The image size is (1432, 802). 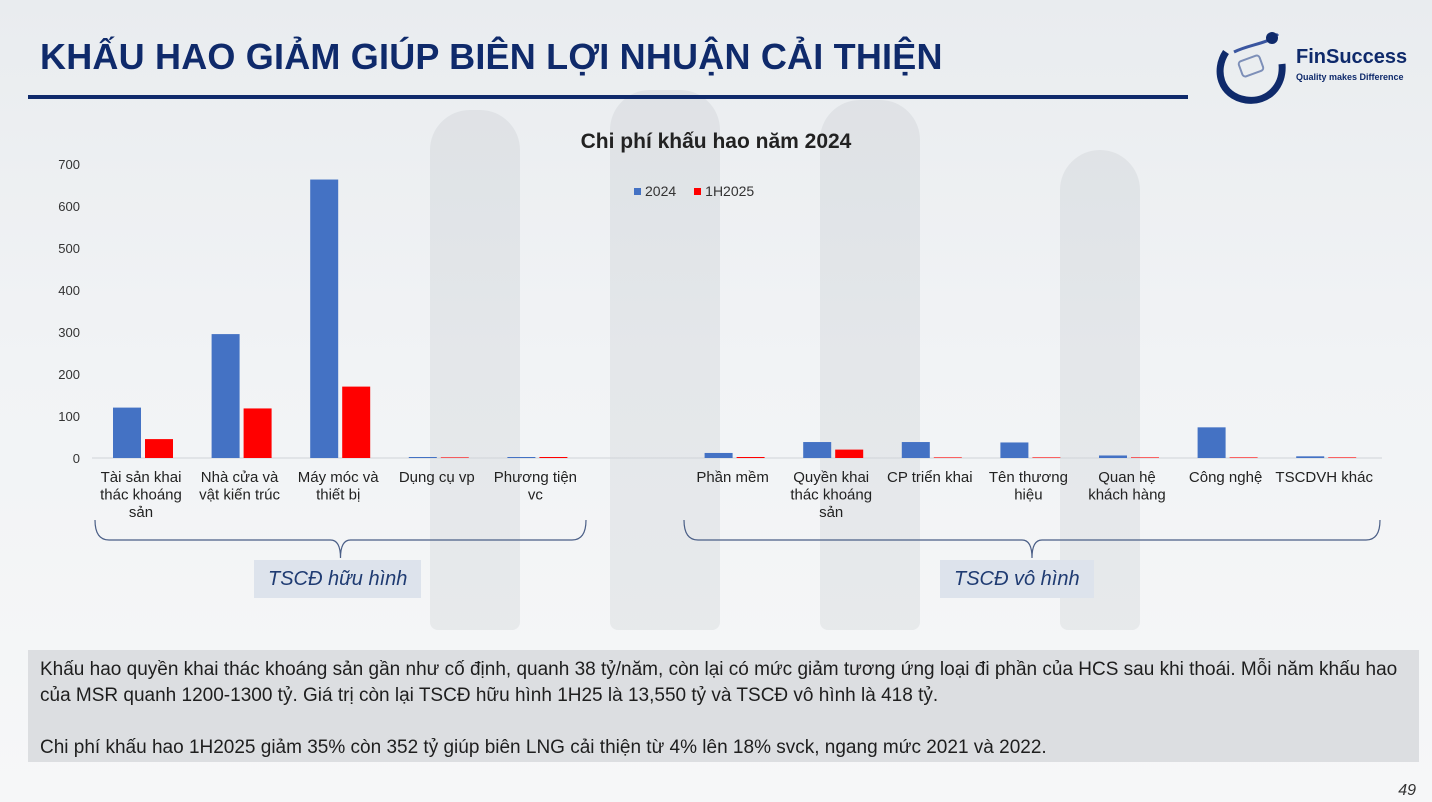 I want to click on group-label-intangible: TSCĐ vô hình, so click(x=1017, y=579).